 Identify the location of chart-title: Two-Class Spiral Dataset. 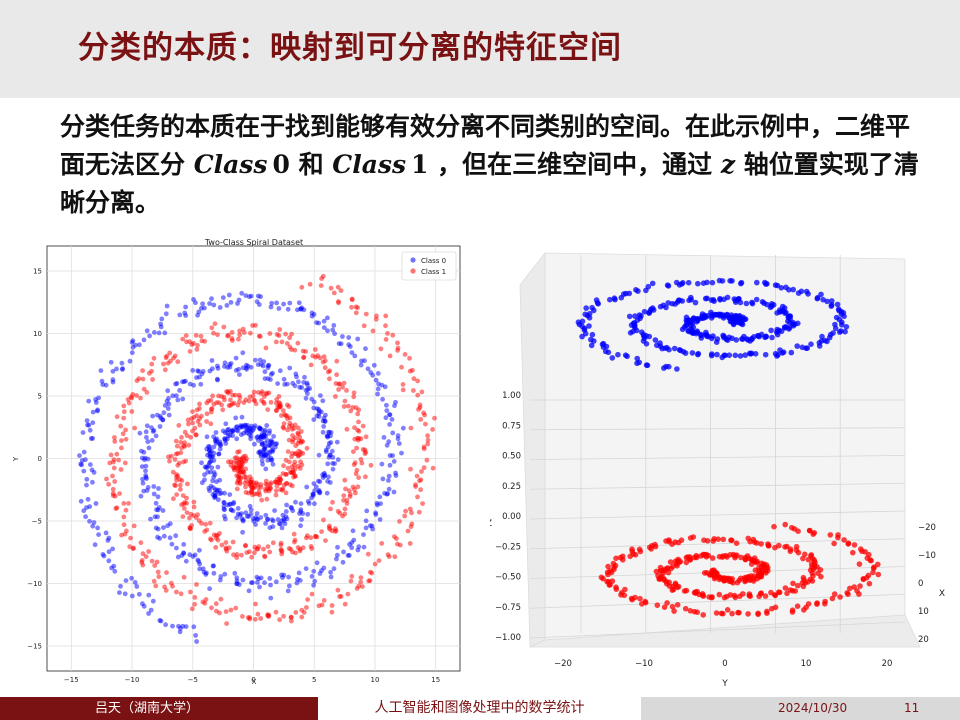
(253, 242).